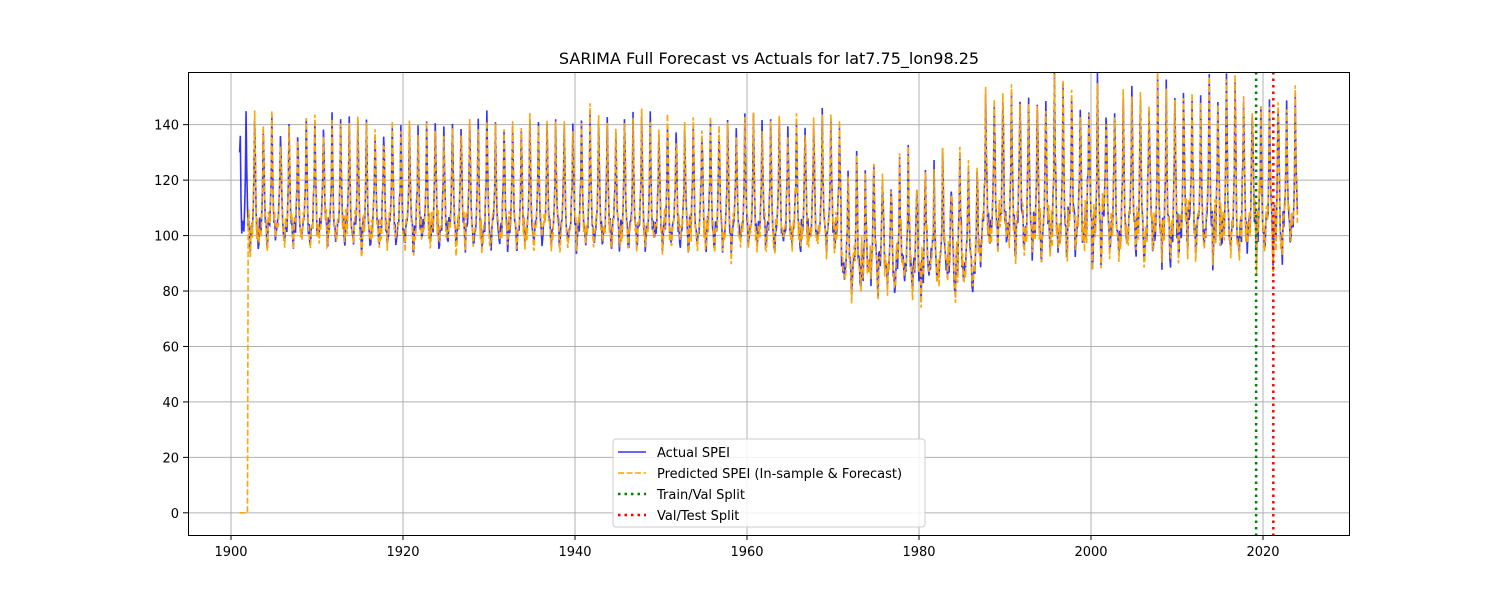 The width and height of the screenshot is (1500, 600). Describe the element at coordinates (402, 552) in the screenshot. I see `x-tick-label: 1920` at that location.